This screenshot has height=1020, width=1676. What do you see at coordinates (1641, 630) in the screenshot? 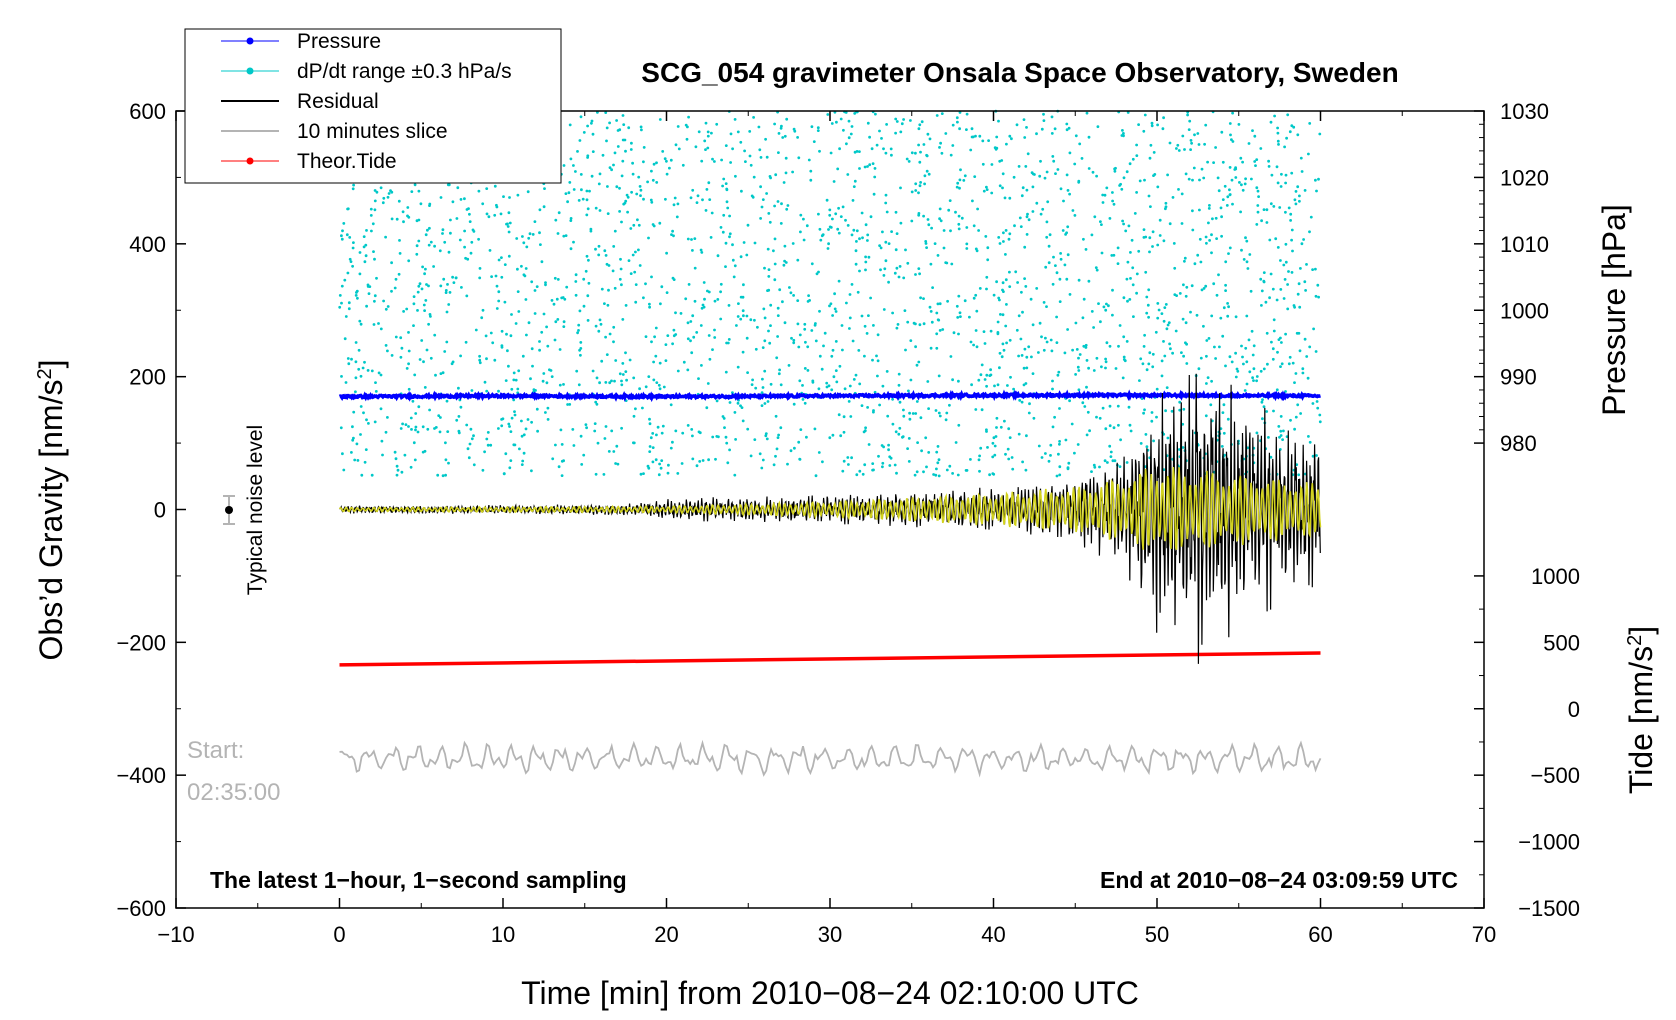
I see `y-axis-label-tide-close: ]` at bounding box center [1641, 630].